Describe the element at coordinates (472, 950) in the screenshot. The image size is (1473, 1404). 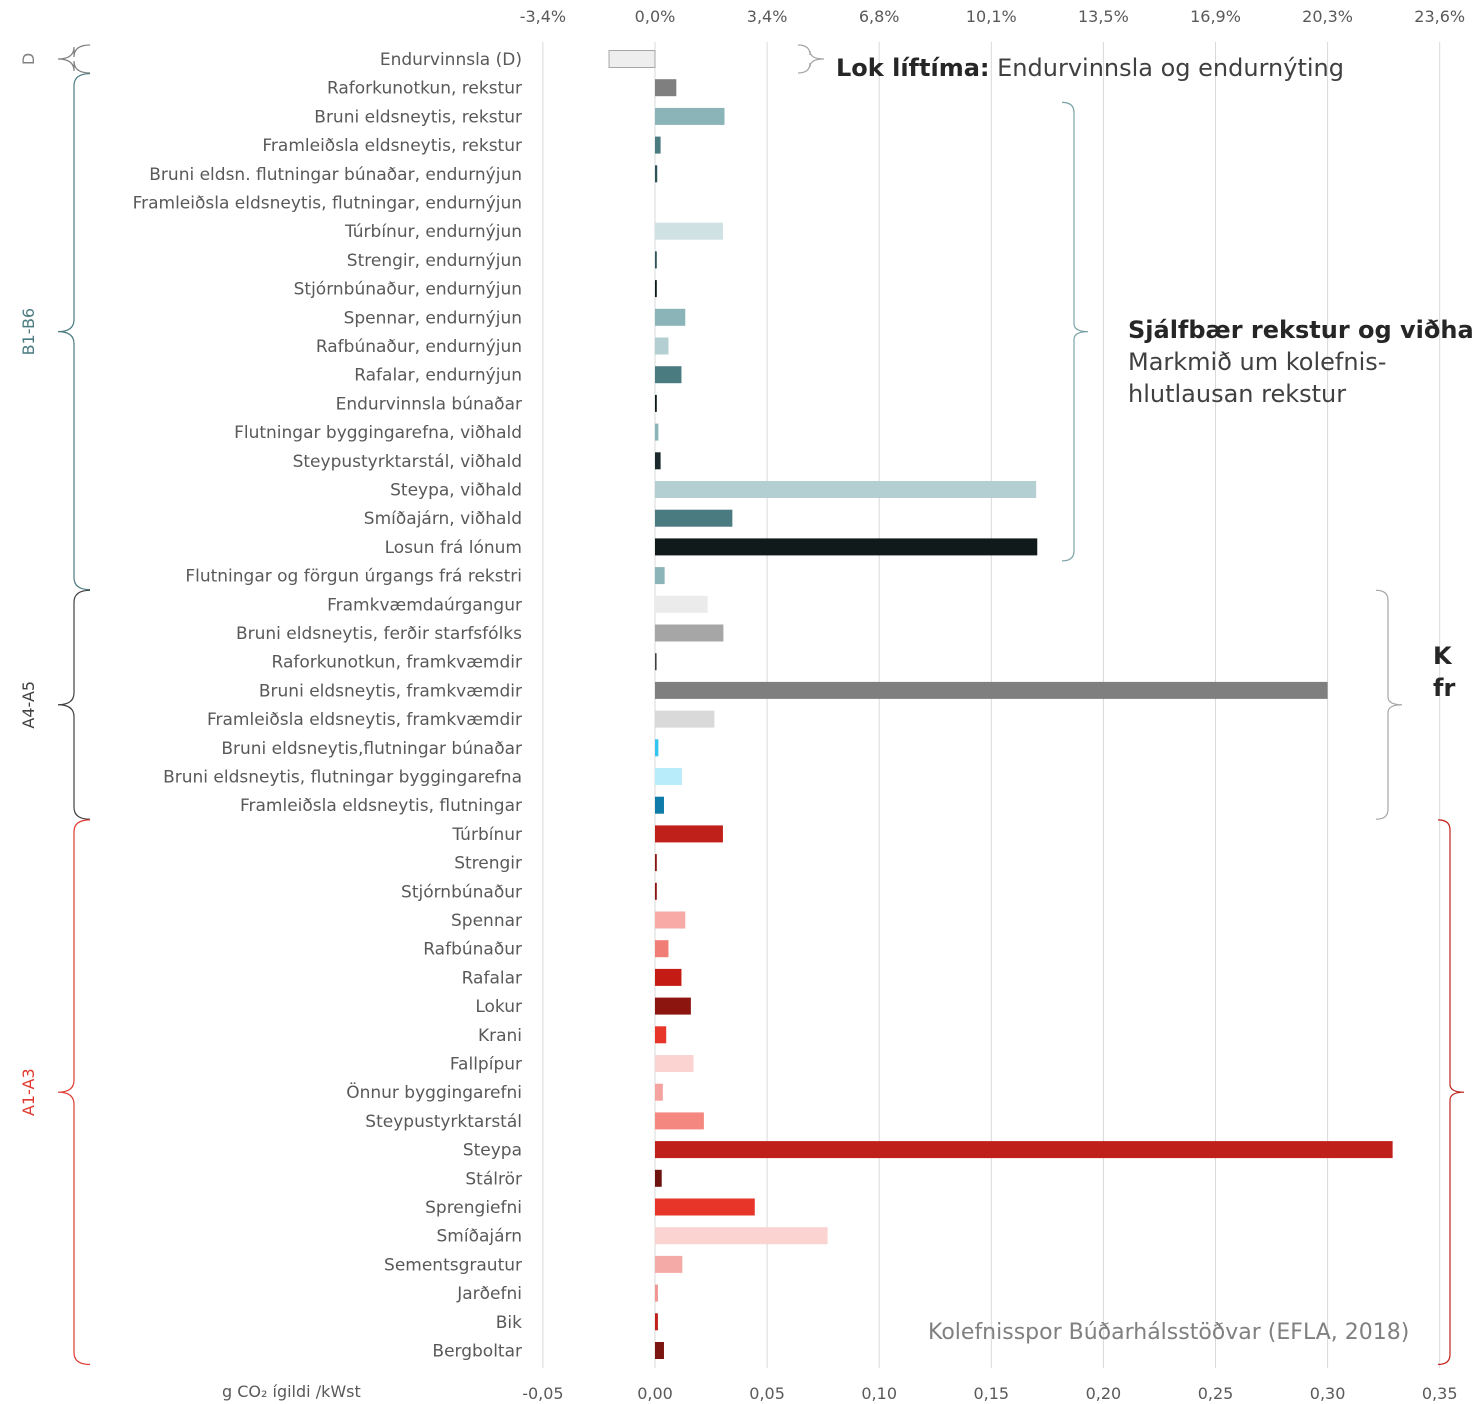
I see `category-label: Rafbúnaður` at that location.